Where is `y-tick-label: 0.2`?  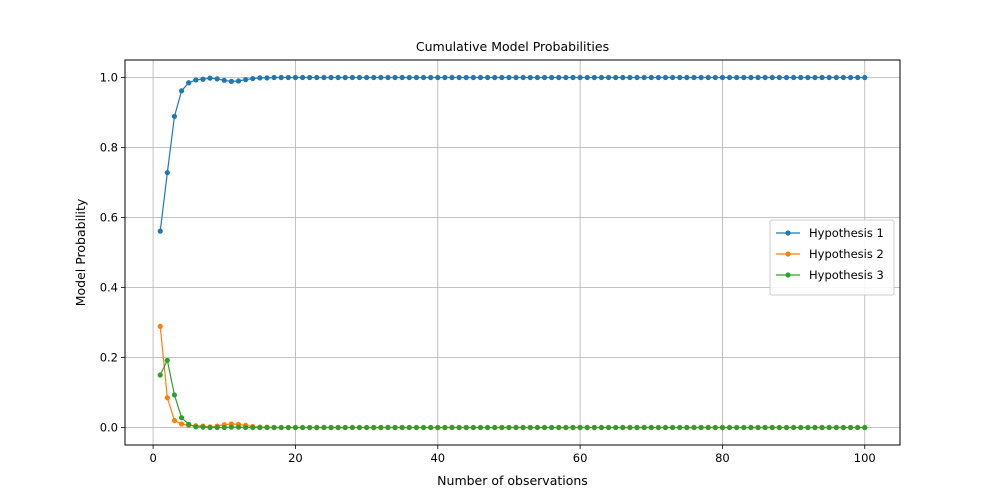 y-tick-label: 0.2 is located at coordinates (109, 358).